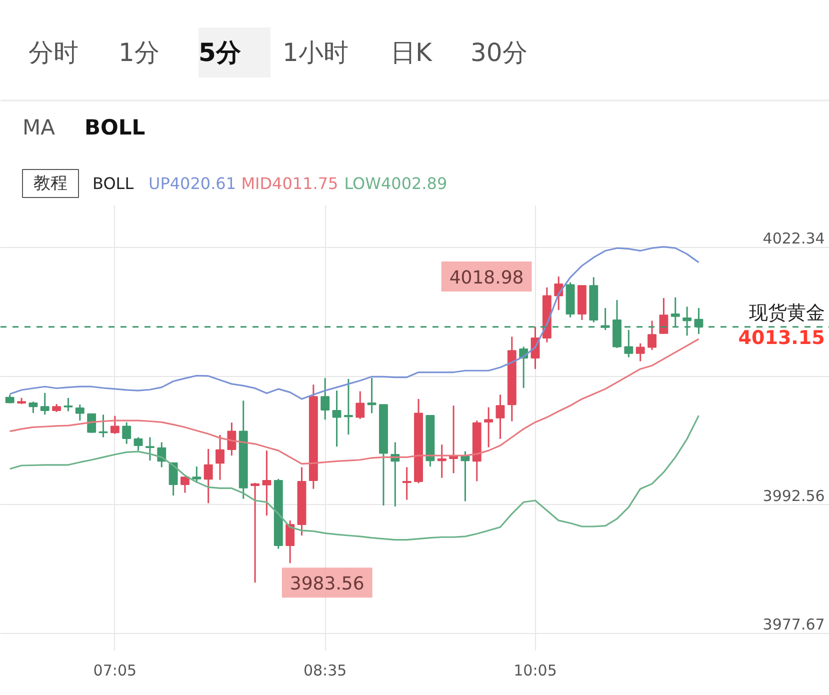 The height and width of the screenshot is (695, 829). I want to click on y-tick-label: 4022.34, so click(793, 238).